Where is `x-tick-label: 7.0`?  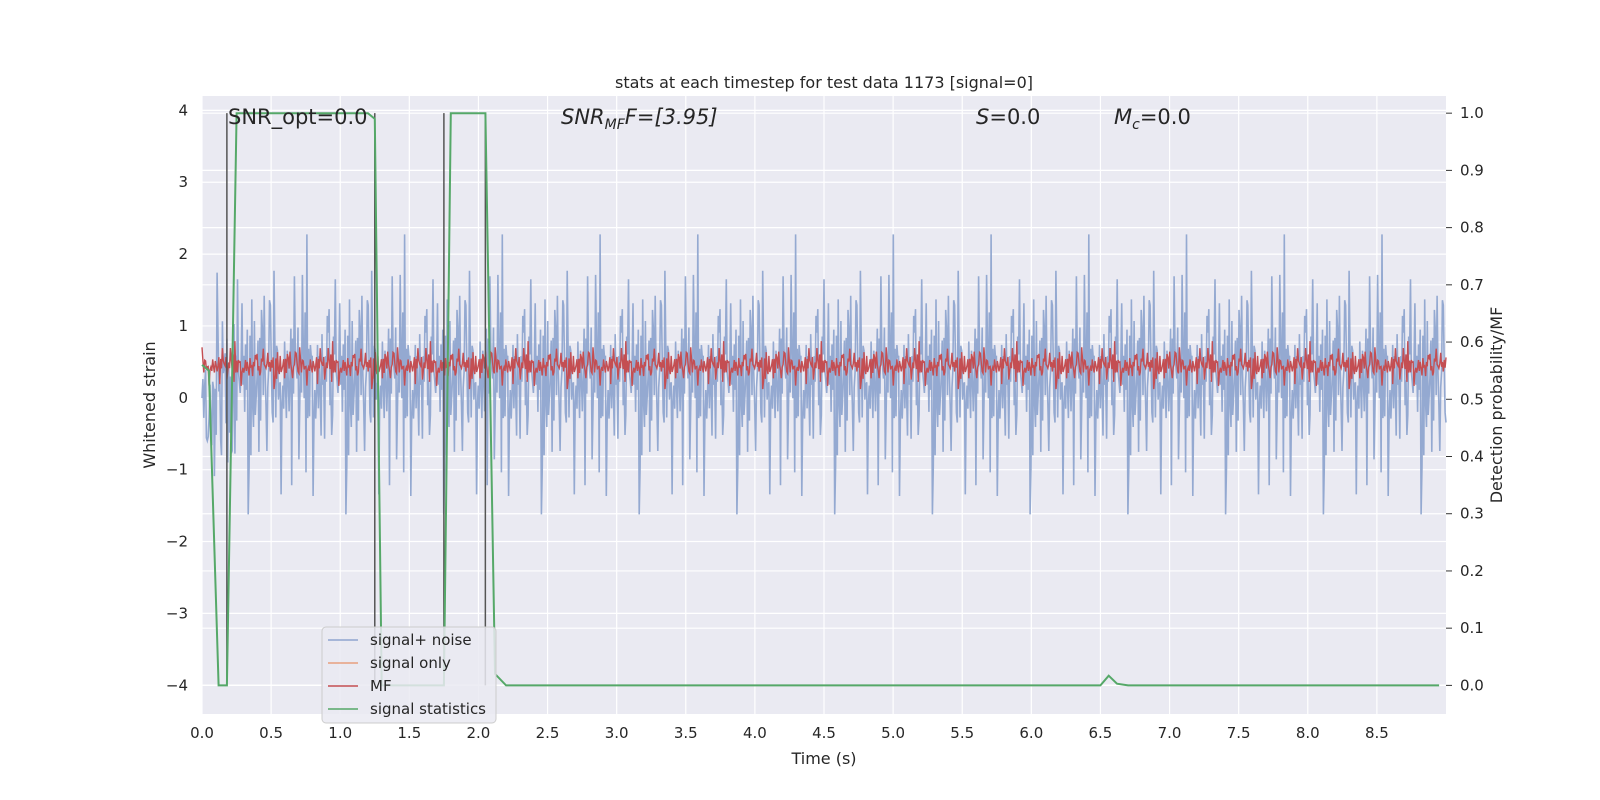 x-tick-label: 7.0 is located at coordinates (1170, 733).